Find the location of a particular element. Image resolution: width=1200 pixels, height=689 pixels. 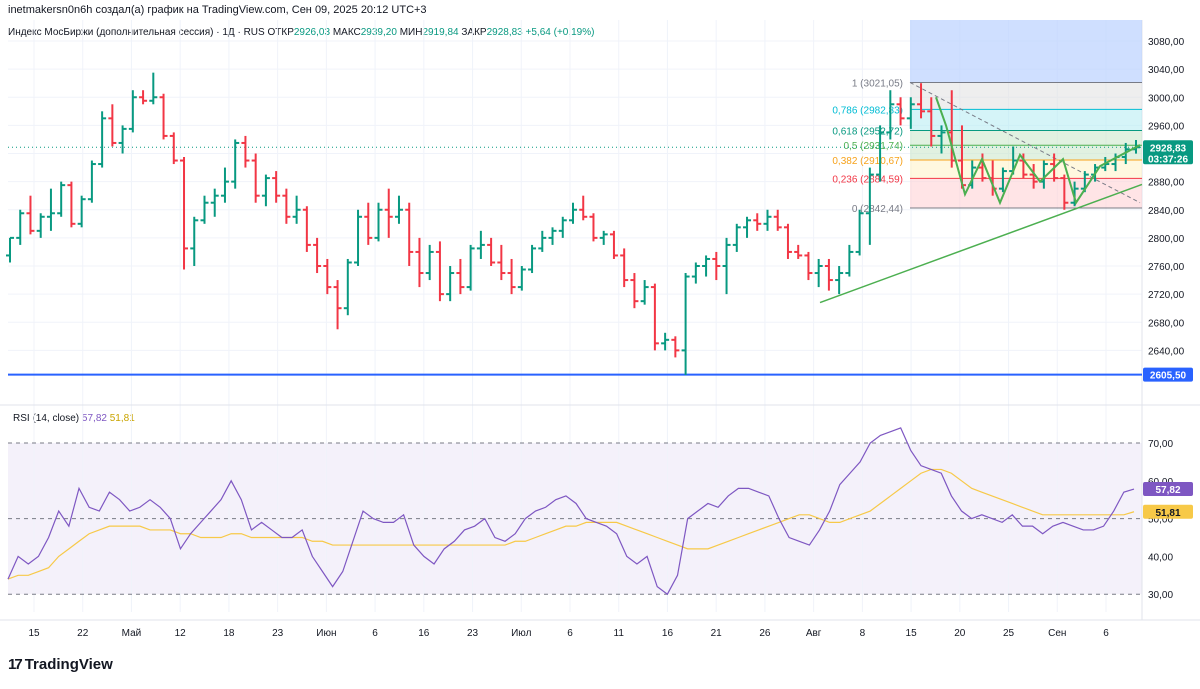

fib-level-label: 0,5 (2931,74) is located at coordinates (874, 146).